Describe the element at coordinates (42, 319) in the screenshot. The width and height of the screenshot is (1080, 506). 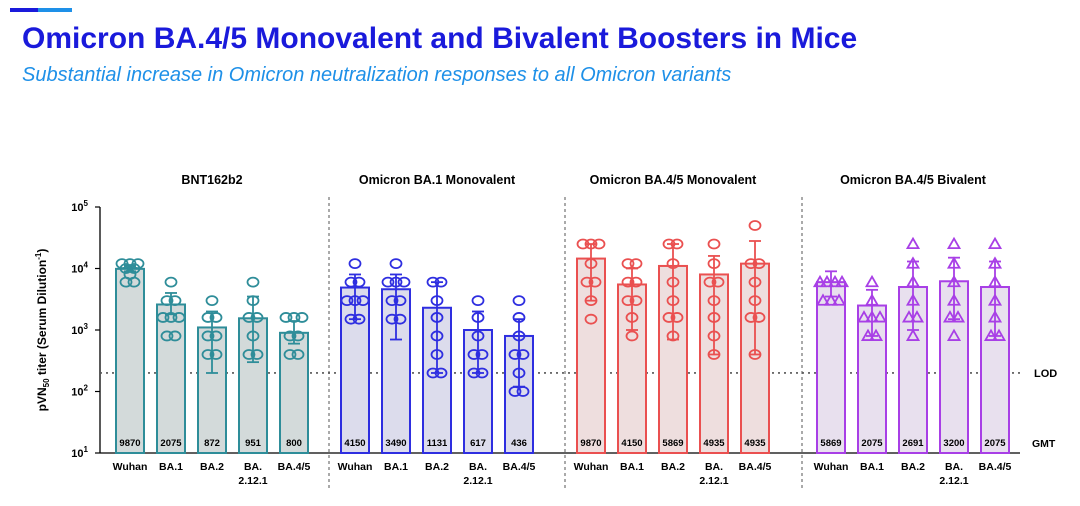
I see `y-label-main: titer (Serum Dilution` at that location.